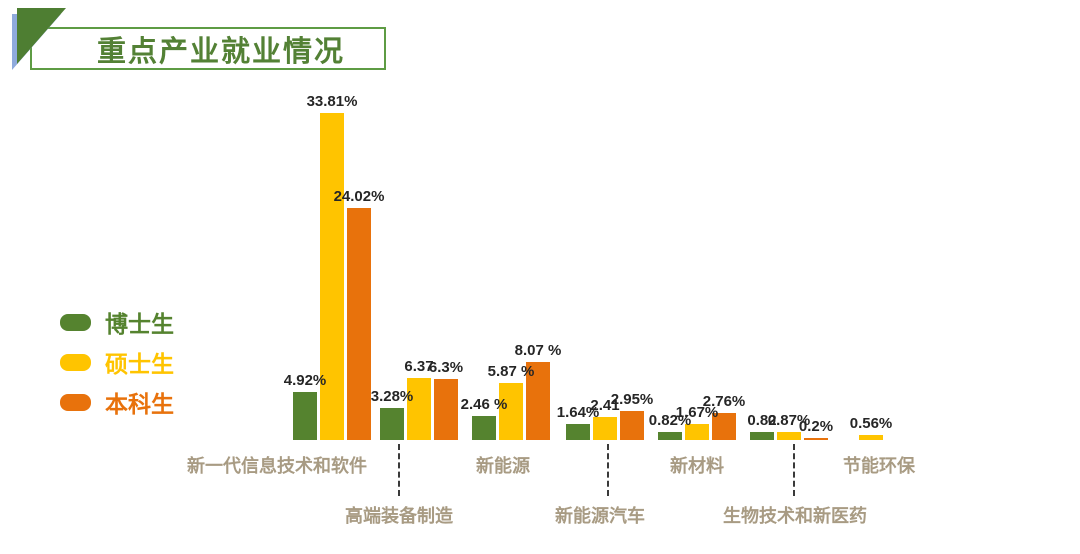  Describe the element at coordinates (359, 324) in the screenshot. I see `bar-本科生-新一代信息技术和软件` at that location.